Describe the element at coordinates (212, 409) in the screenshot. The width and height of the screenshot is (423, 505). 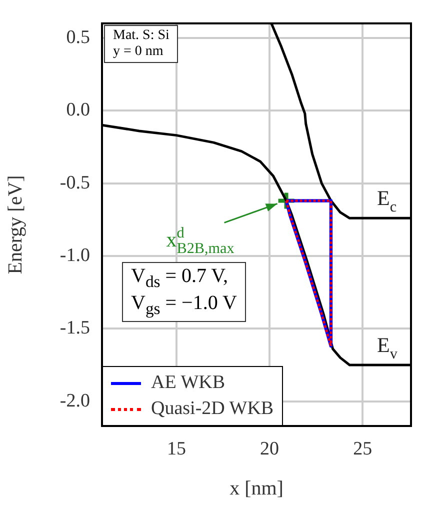
I see `legend-label: Quasi-2D WKB` at that location.